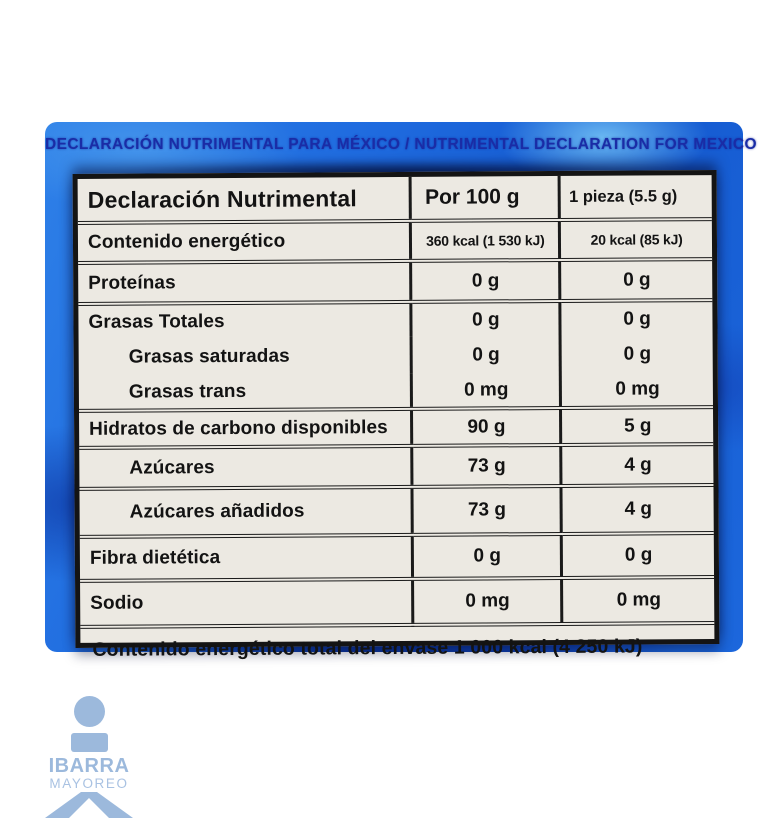 This screenshot has height=818, width=778. I want to click on row-label: Fibra dietética, so click(246, 557).